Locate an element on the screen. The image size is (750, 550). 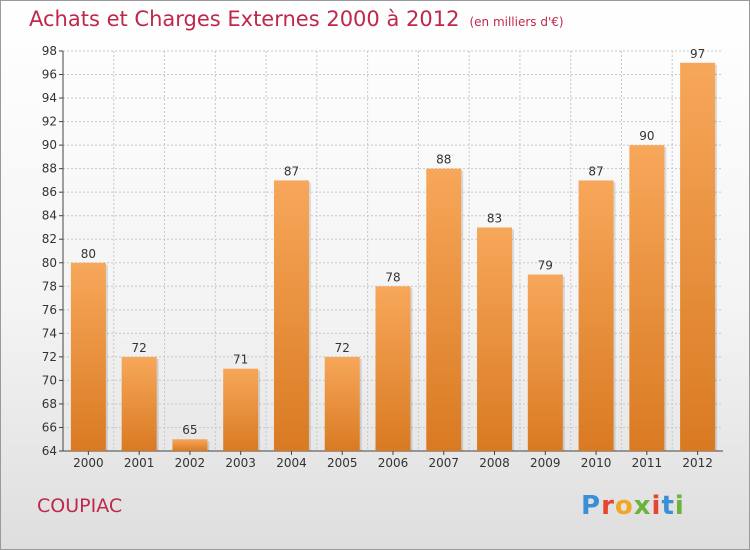
bar-value-label: 71 is located at coordinates (240, 360).